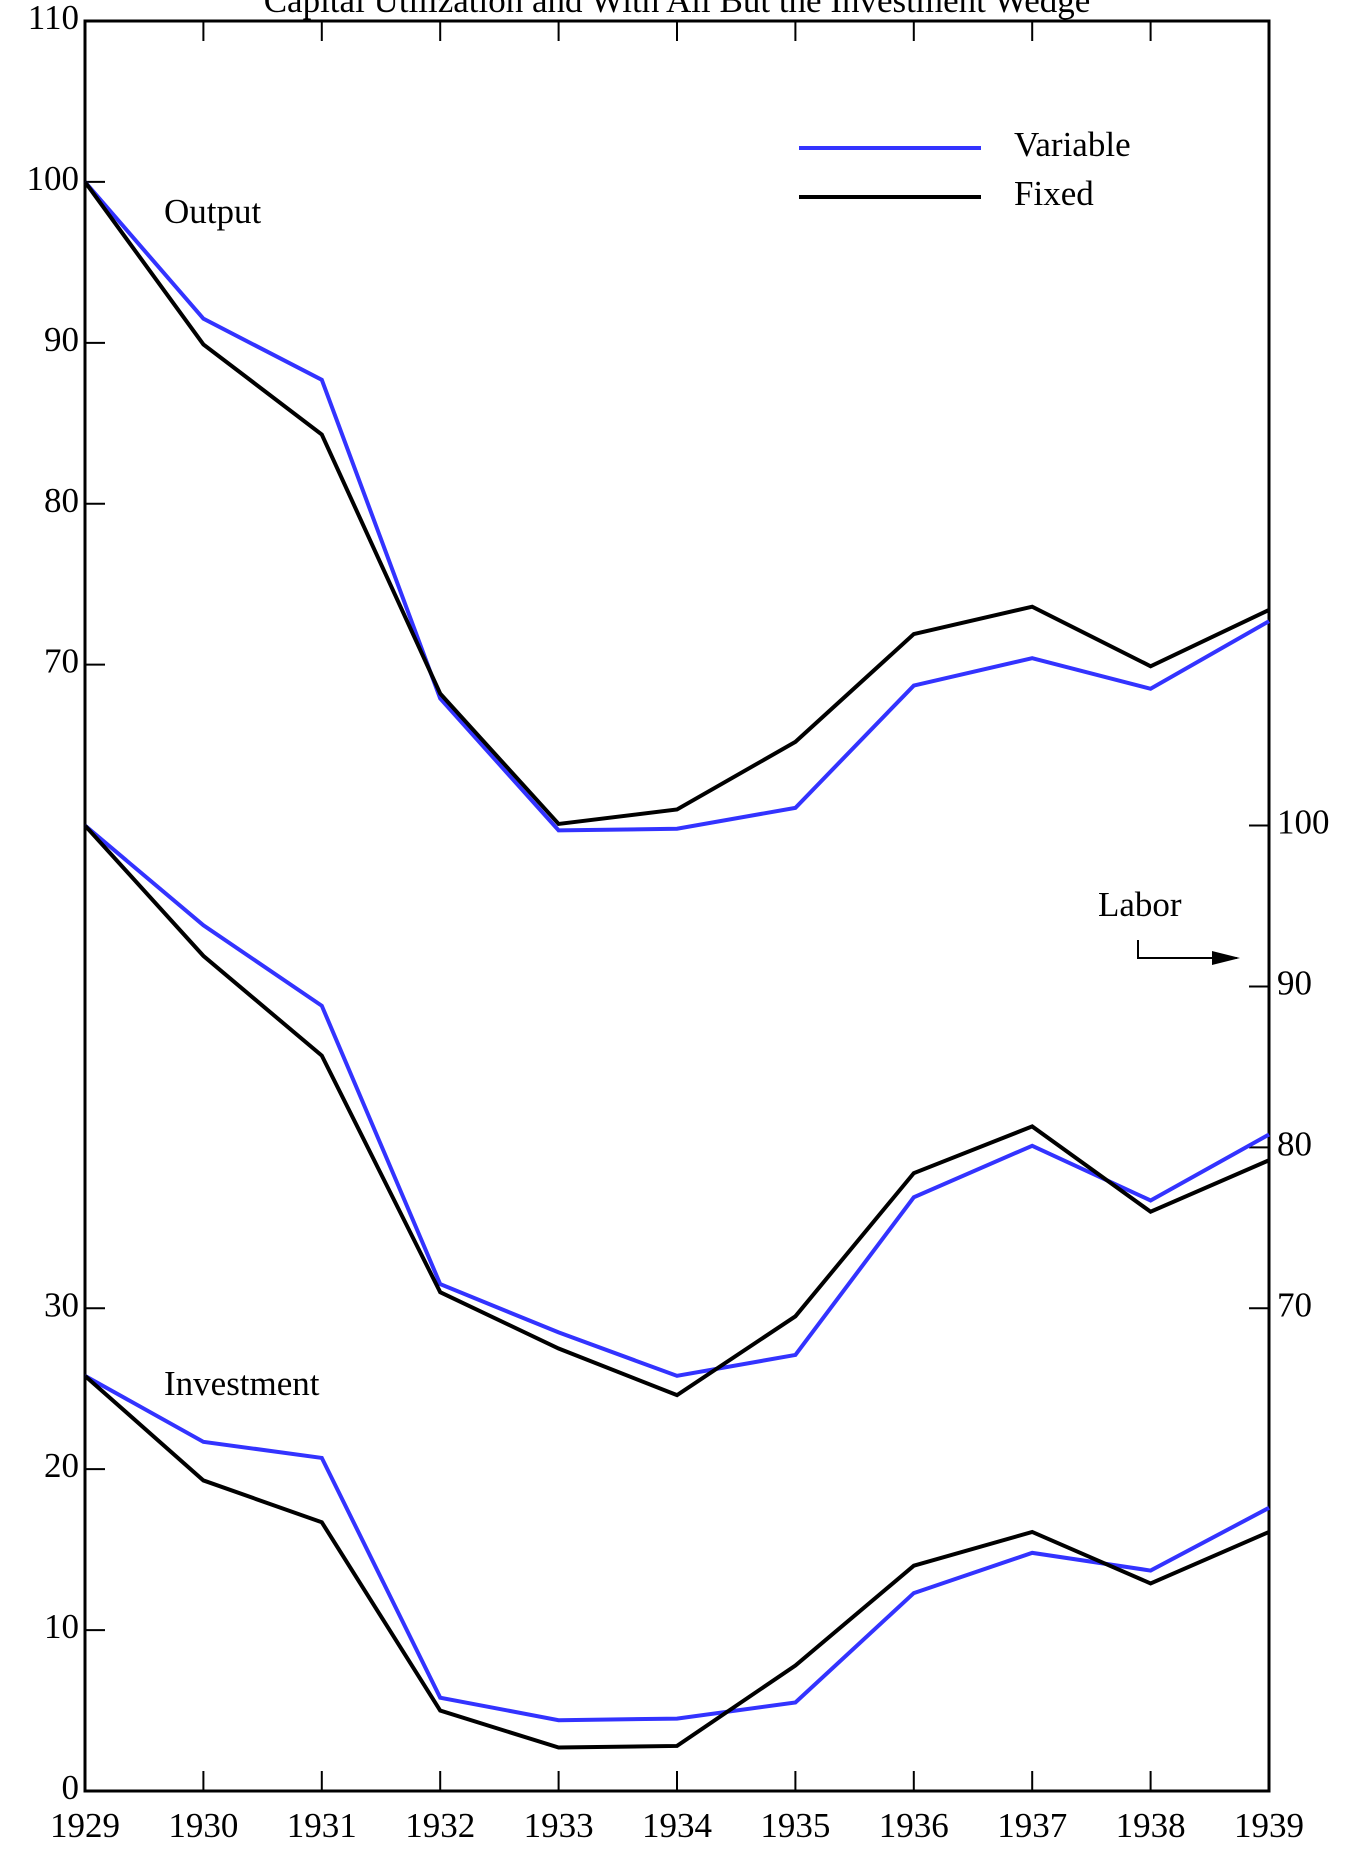 The height and width of the screenshot is (1849, 1358). I want to click on labor-arrow, so click(1187, 949).